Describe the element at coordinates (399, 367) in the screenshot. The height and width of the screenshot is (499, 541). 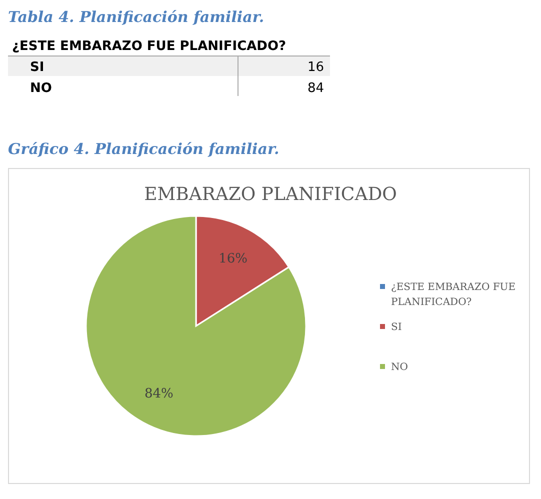
I see `legend-label: NO` at that location.